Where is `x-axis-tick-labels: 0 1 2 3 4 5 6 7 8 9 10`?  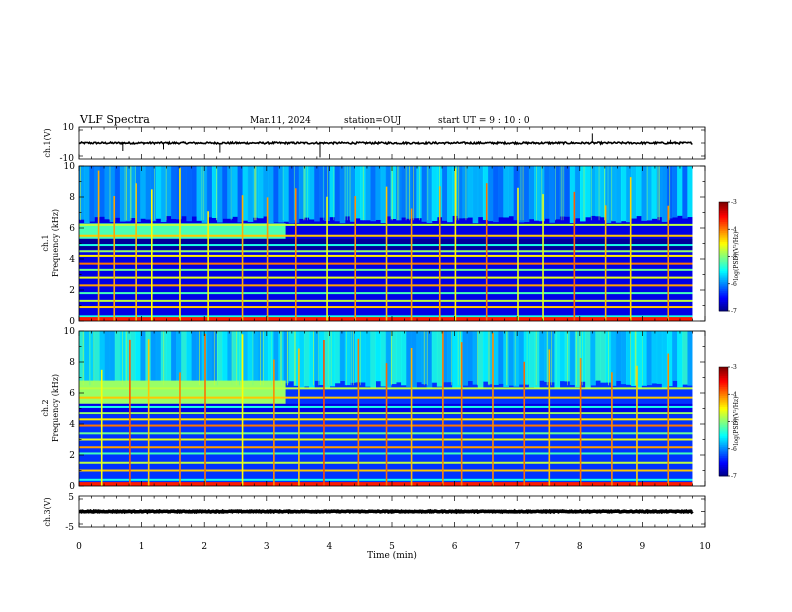
x-axis-tick-labels: 0 1 2 3 4 5 6 7 8 9 10 is located at coordinates (393, 547).